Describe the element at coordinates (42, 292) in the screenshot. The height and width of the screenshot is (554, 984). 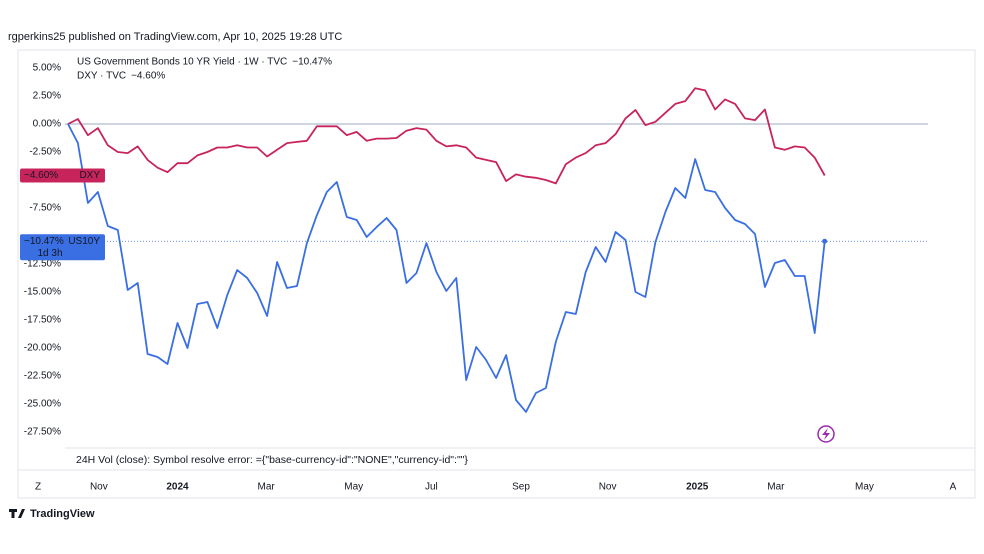
I see `y-tick-label: -15.00%` at that location.